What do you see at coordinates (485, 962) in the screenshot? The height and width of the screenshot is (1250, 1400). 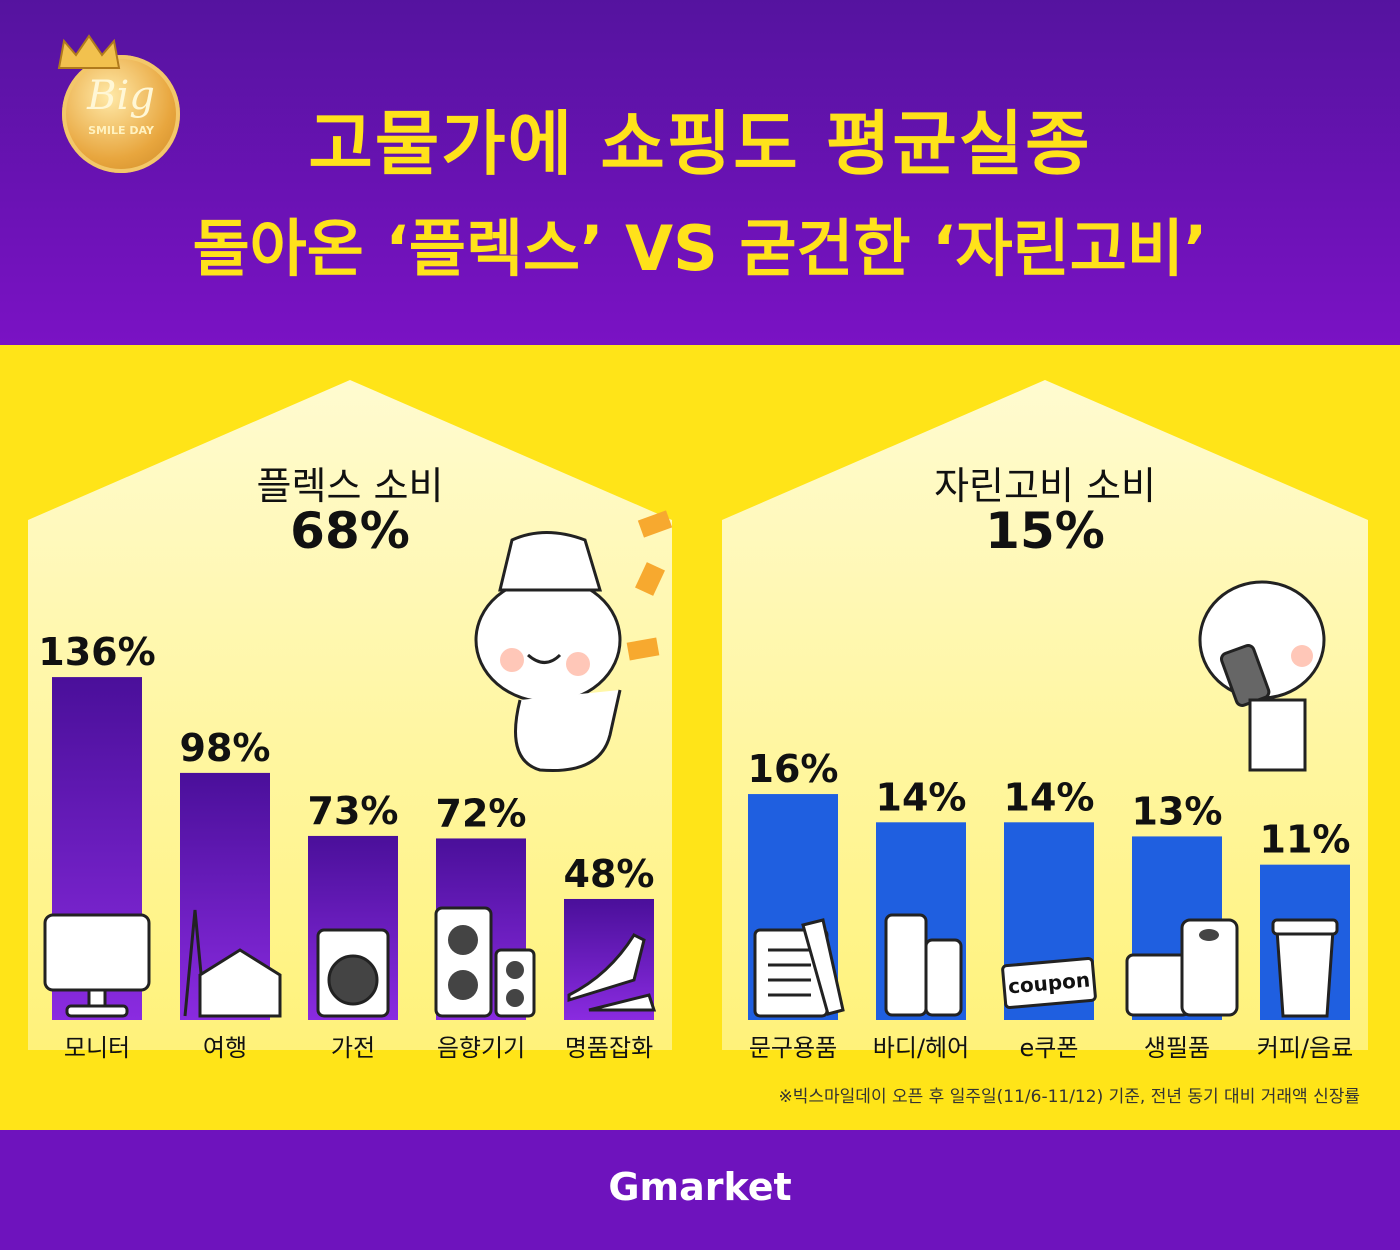 I see `speaker-icon` at bounding box center [485, 962].